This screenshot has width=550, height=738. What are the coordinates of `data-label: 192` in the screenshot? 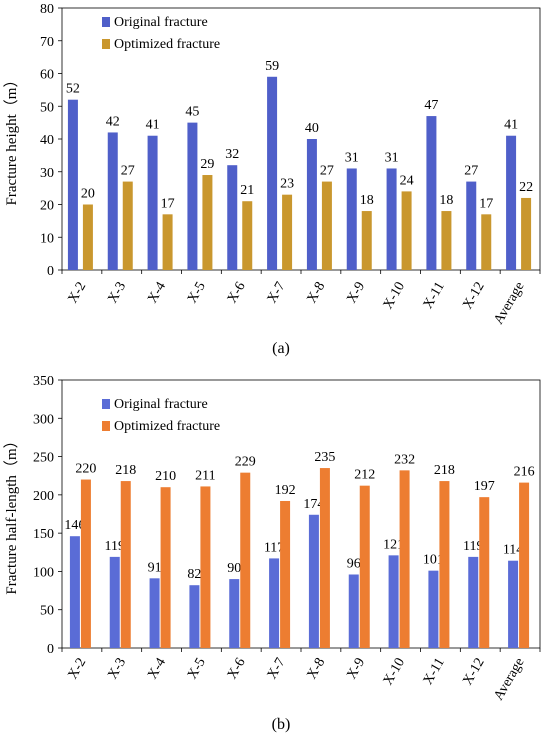 It's located at (285, 490).